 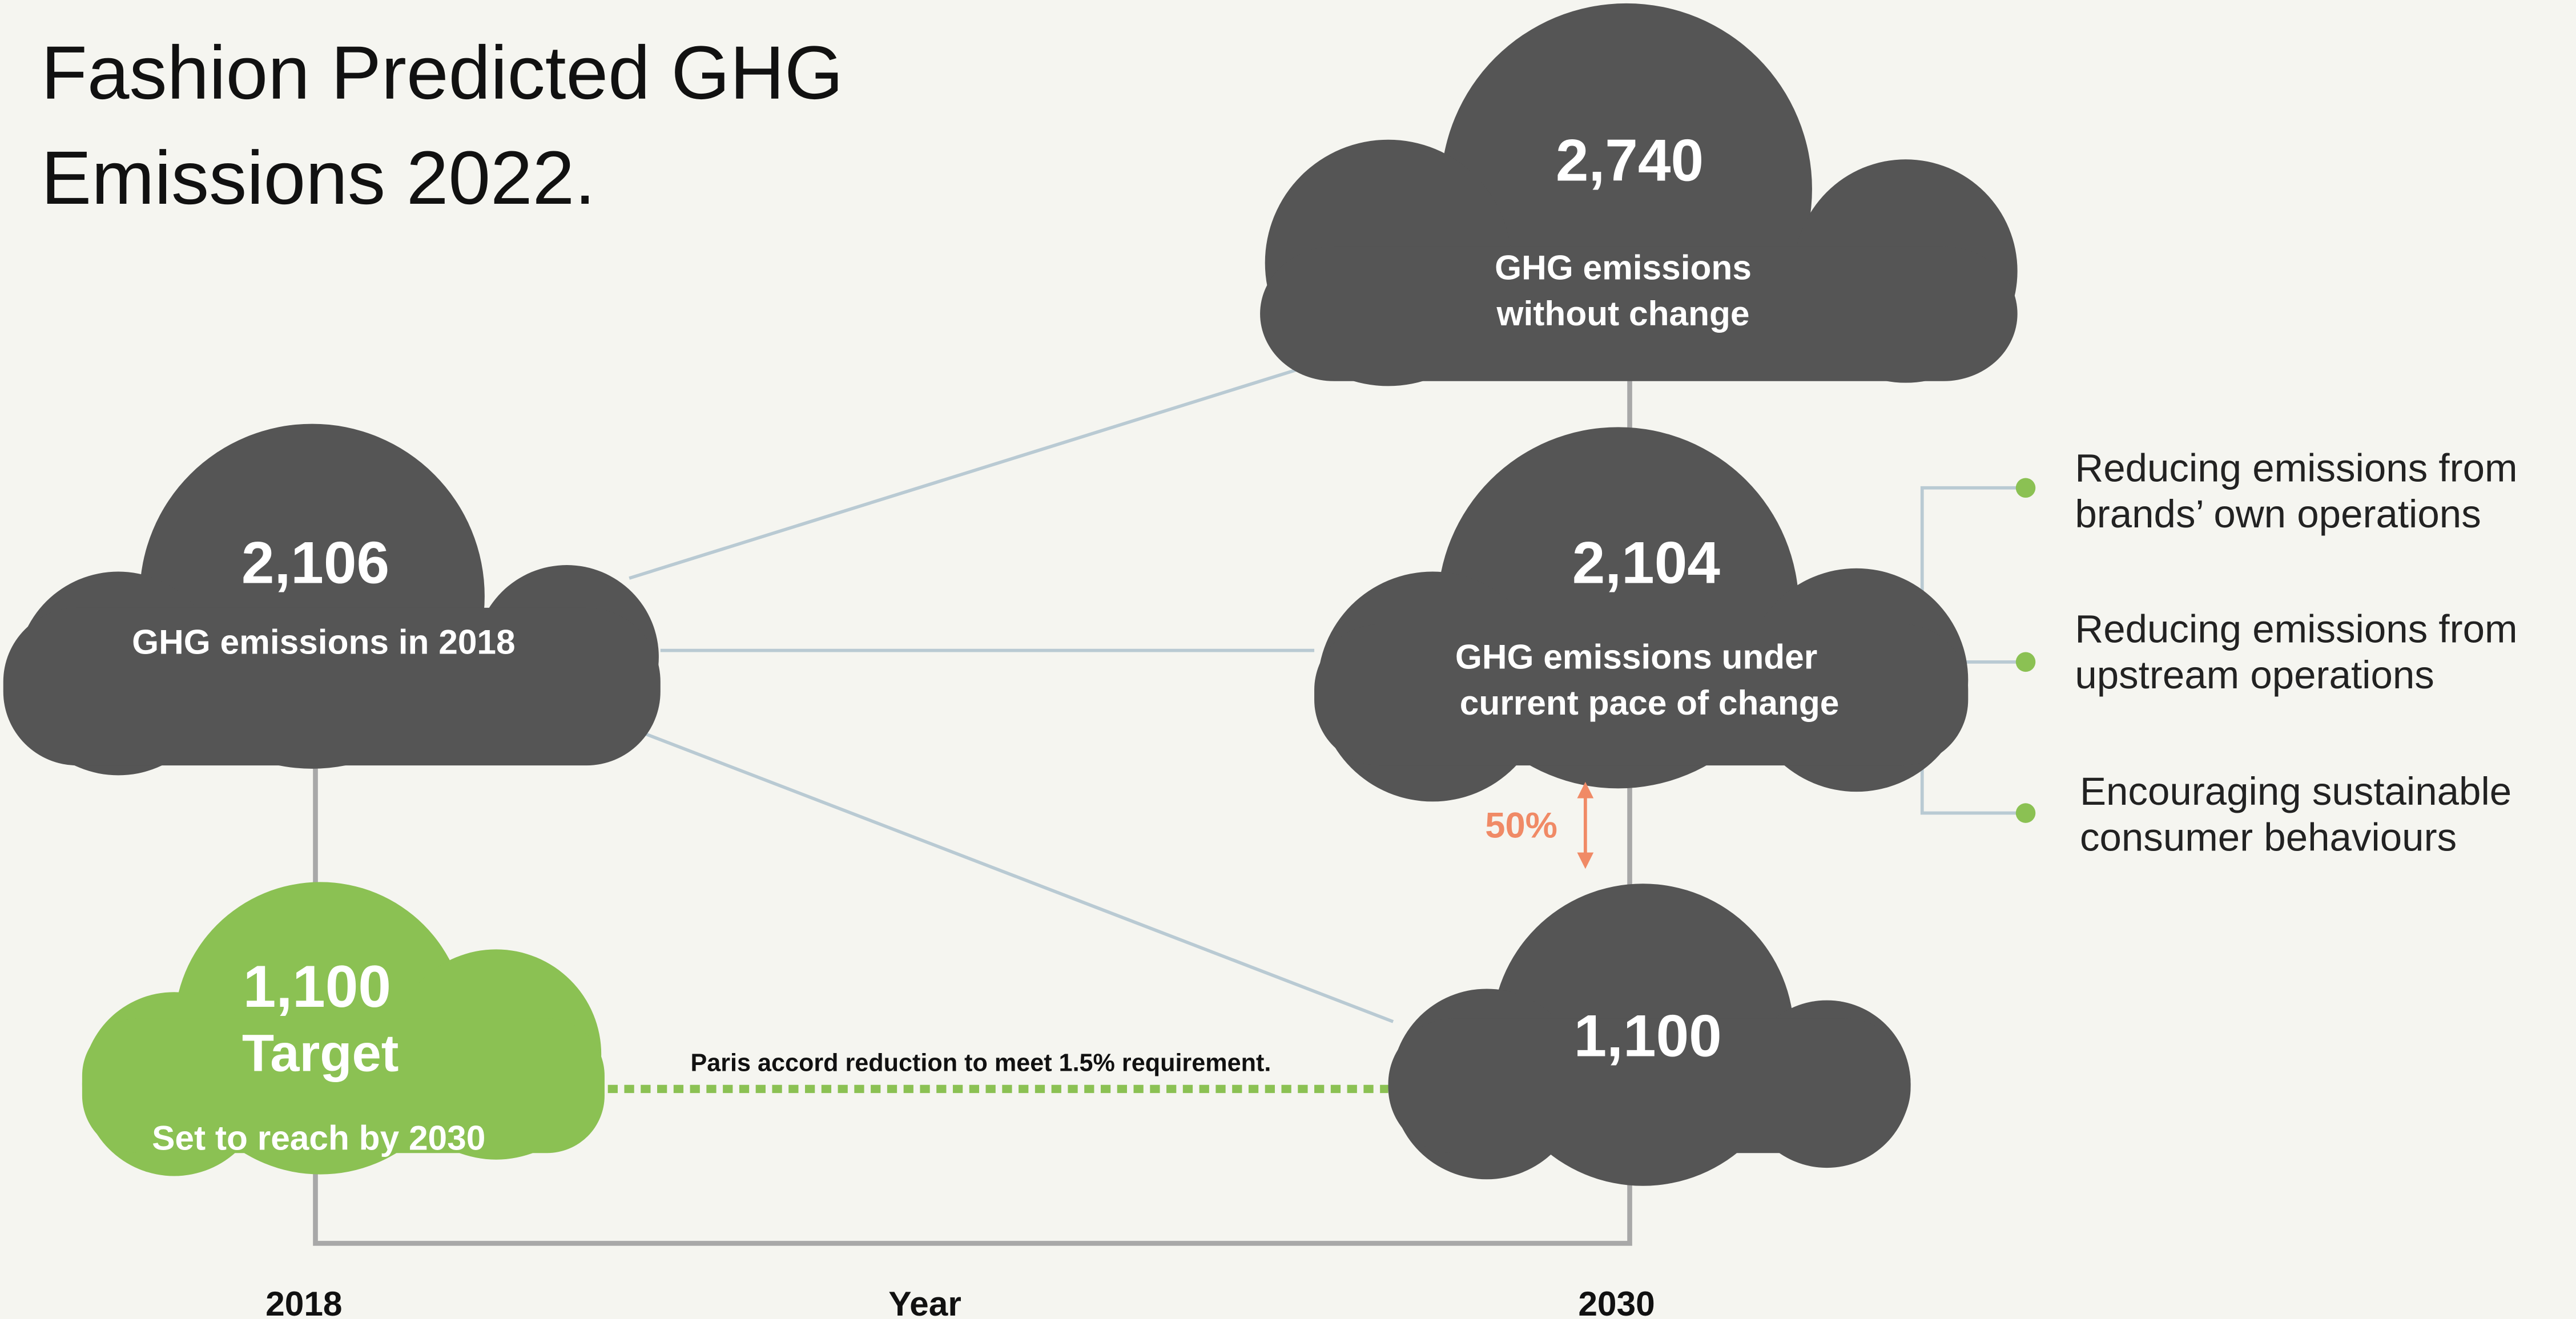 I want to click on cloud-label: current pace of change, so click(x=1650, y=703).